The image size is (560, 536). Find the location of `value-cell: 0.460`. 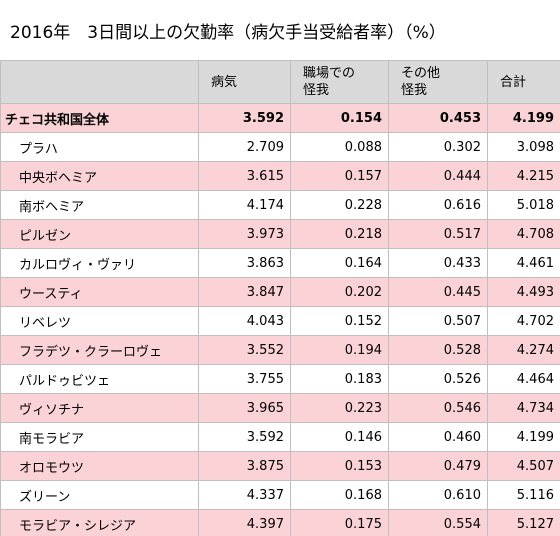

value-cell: 0.460 is located at coordinates (438, 437).